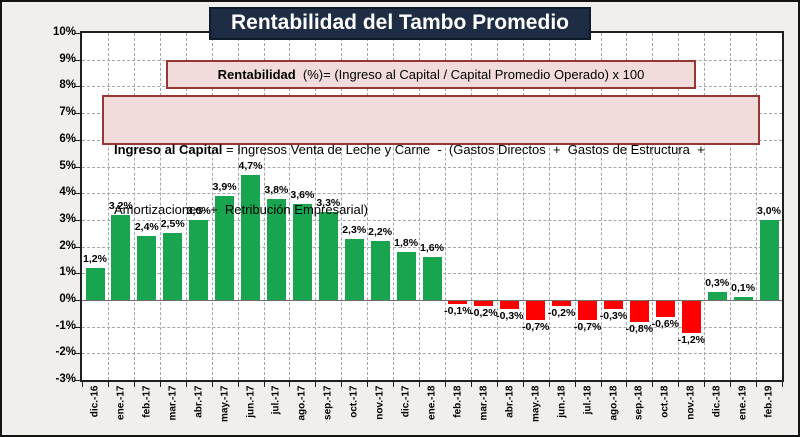 The image size is (800, 437). What do you see at coordinates (665, 323) in the screenshot?
I see `bar-label: -0,6%` at bounding box center [665, 323].